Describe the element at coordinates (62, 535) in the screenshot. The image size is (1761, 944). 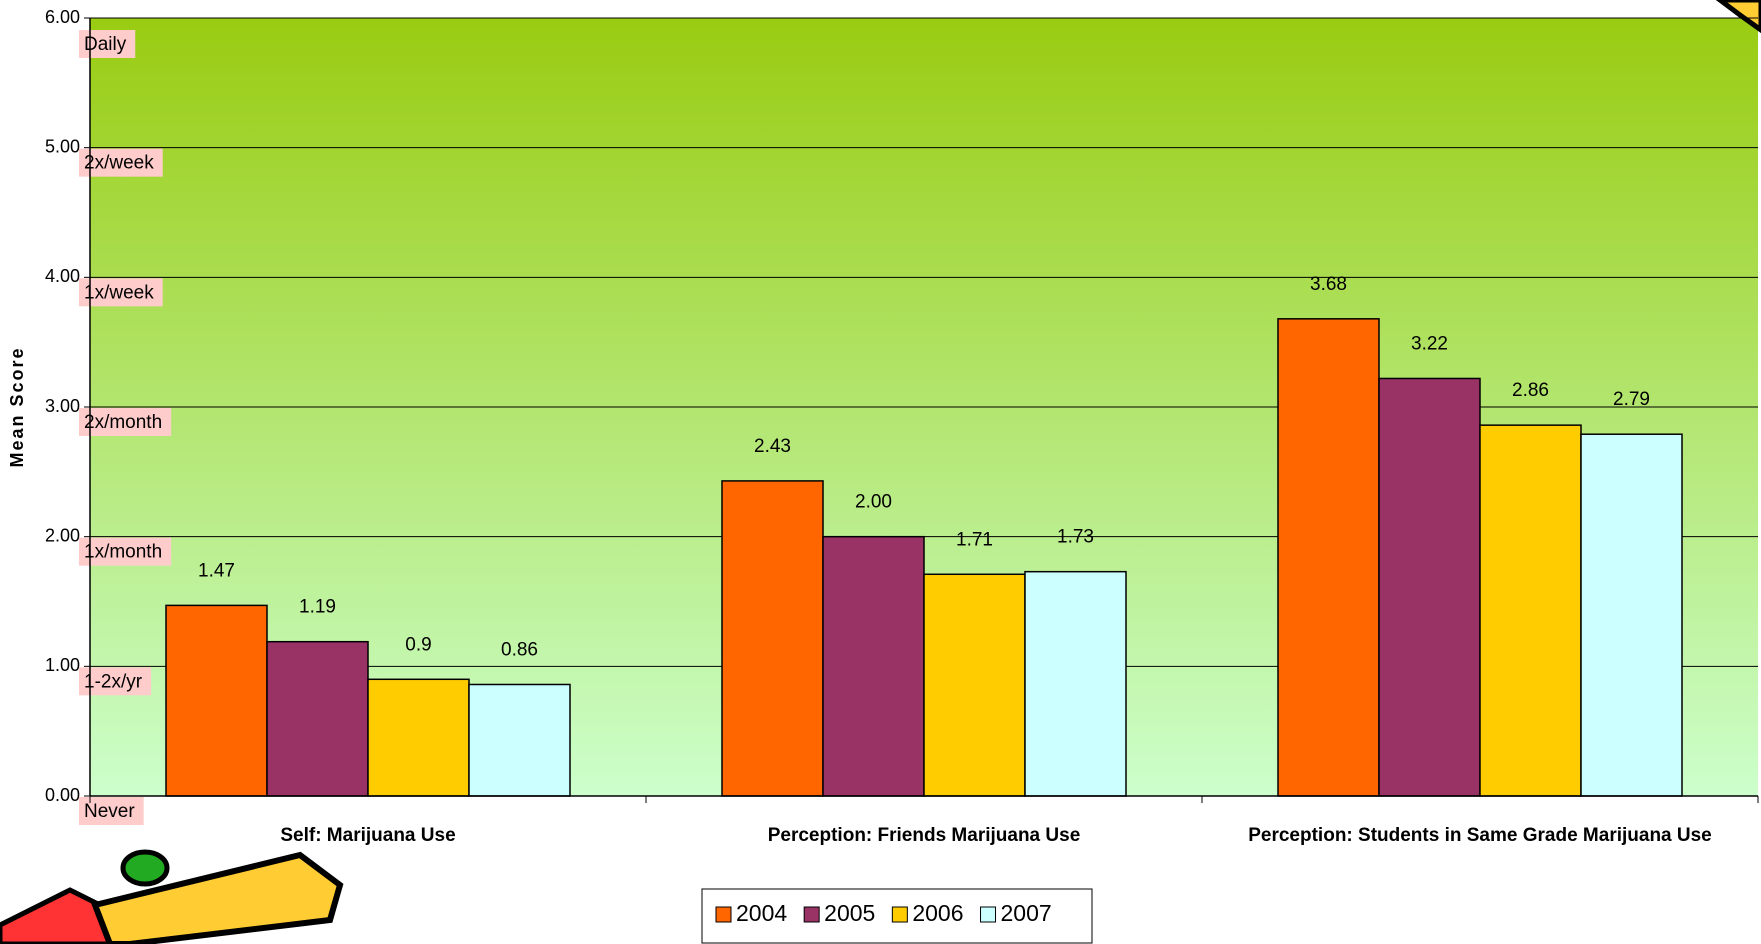
I see `y-tick-label: 2.00` at that location.